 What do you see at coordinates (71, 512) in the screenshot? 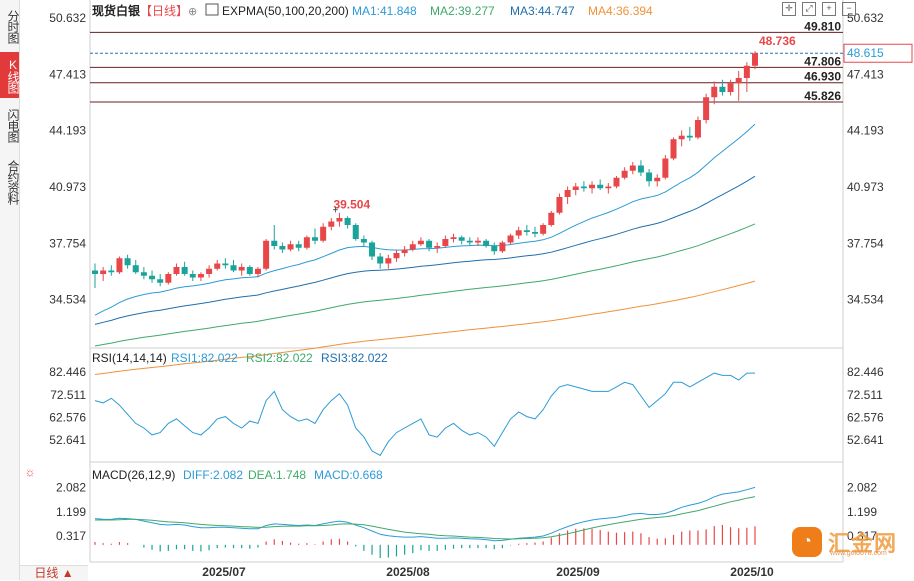
I see `macd-tick-left: 1.199` at bounding box center [71, 512].